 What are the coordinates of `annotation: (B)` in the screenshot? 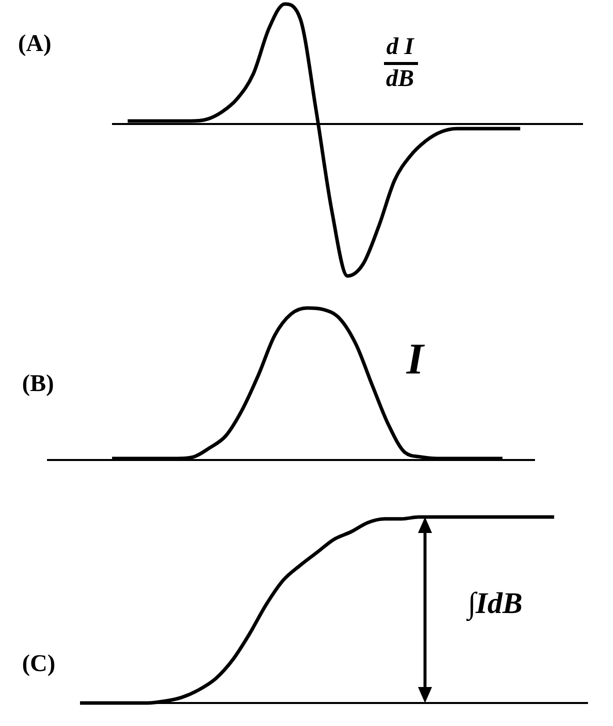 It's located at (38, 384).